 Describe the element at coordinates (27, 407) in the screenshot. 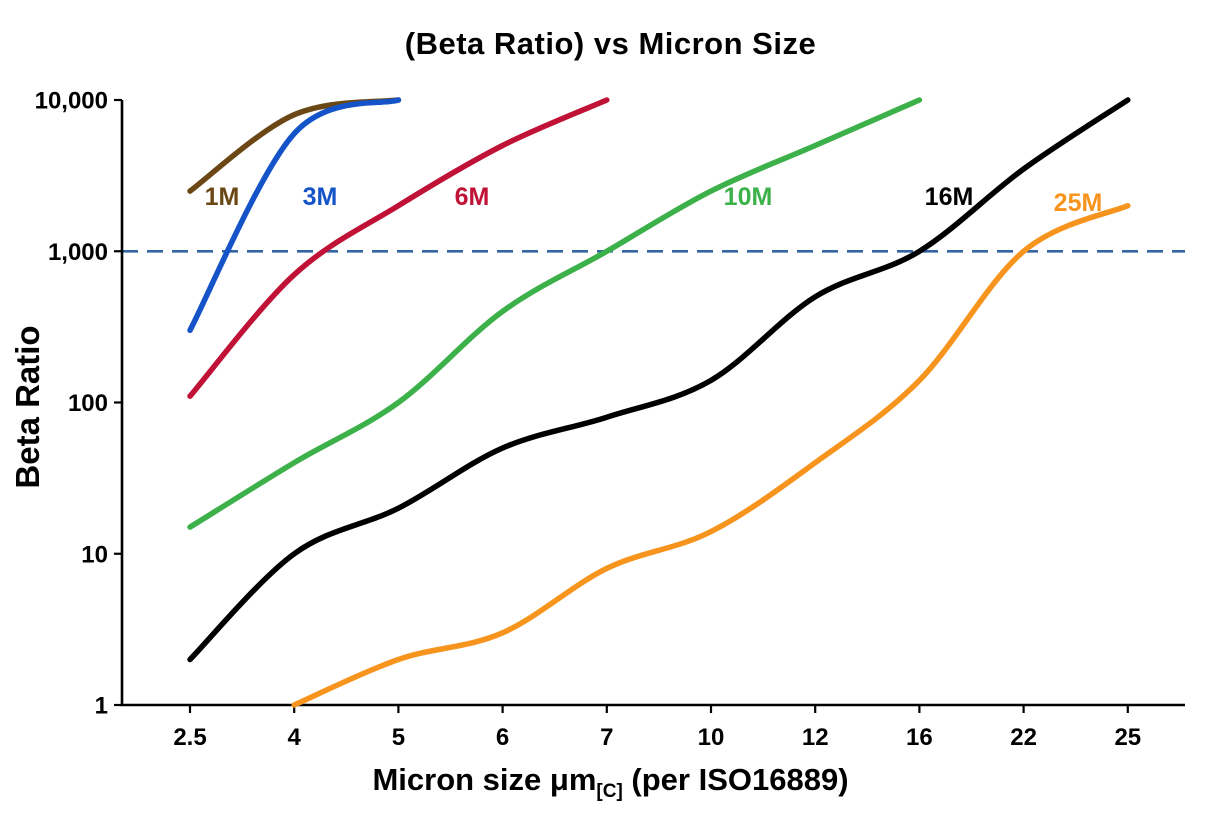

I see `y-axis-title: Beta Ratio` at that location.